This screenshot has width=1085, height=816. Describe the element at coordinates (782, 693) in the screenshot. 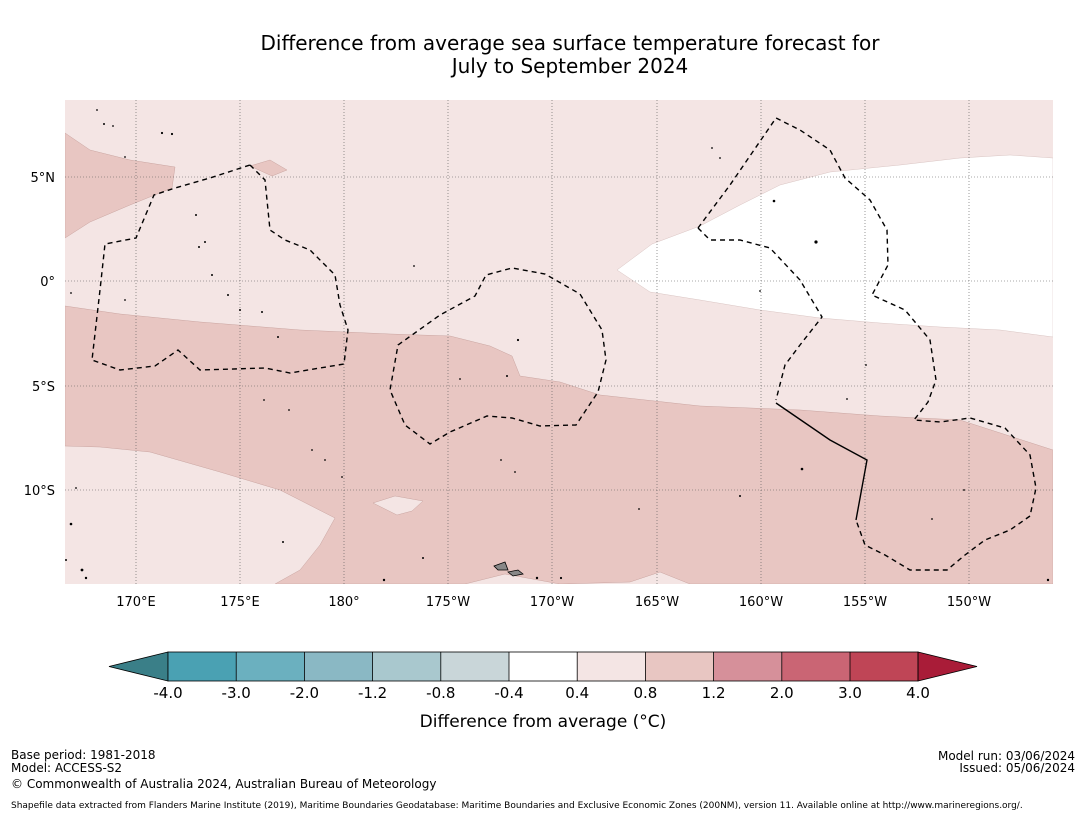

I see `colorbar-tick-label: 2.0` at that location.